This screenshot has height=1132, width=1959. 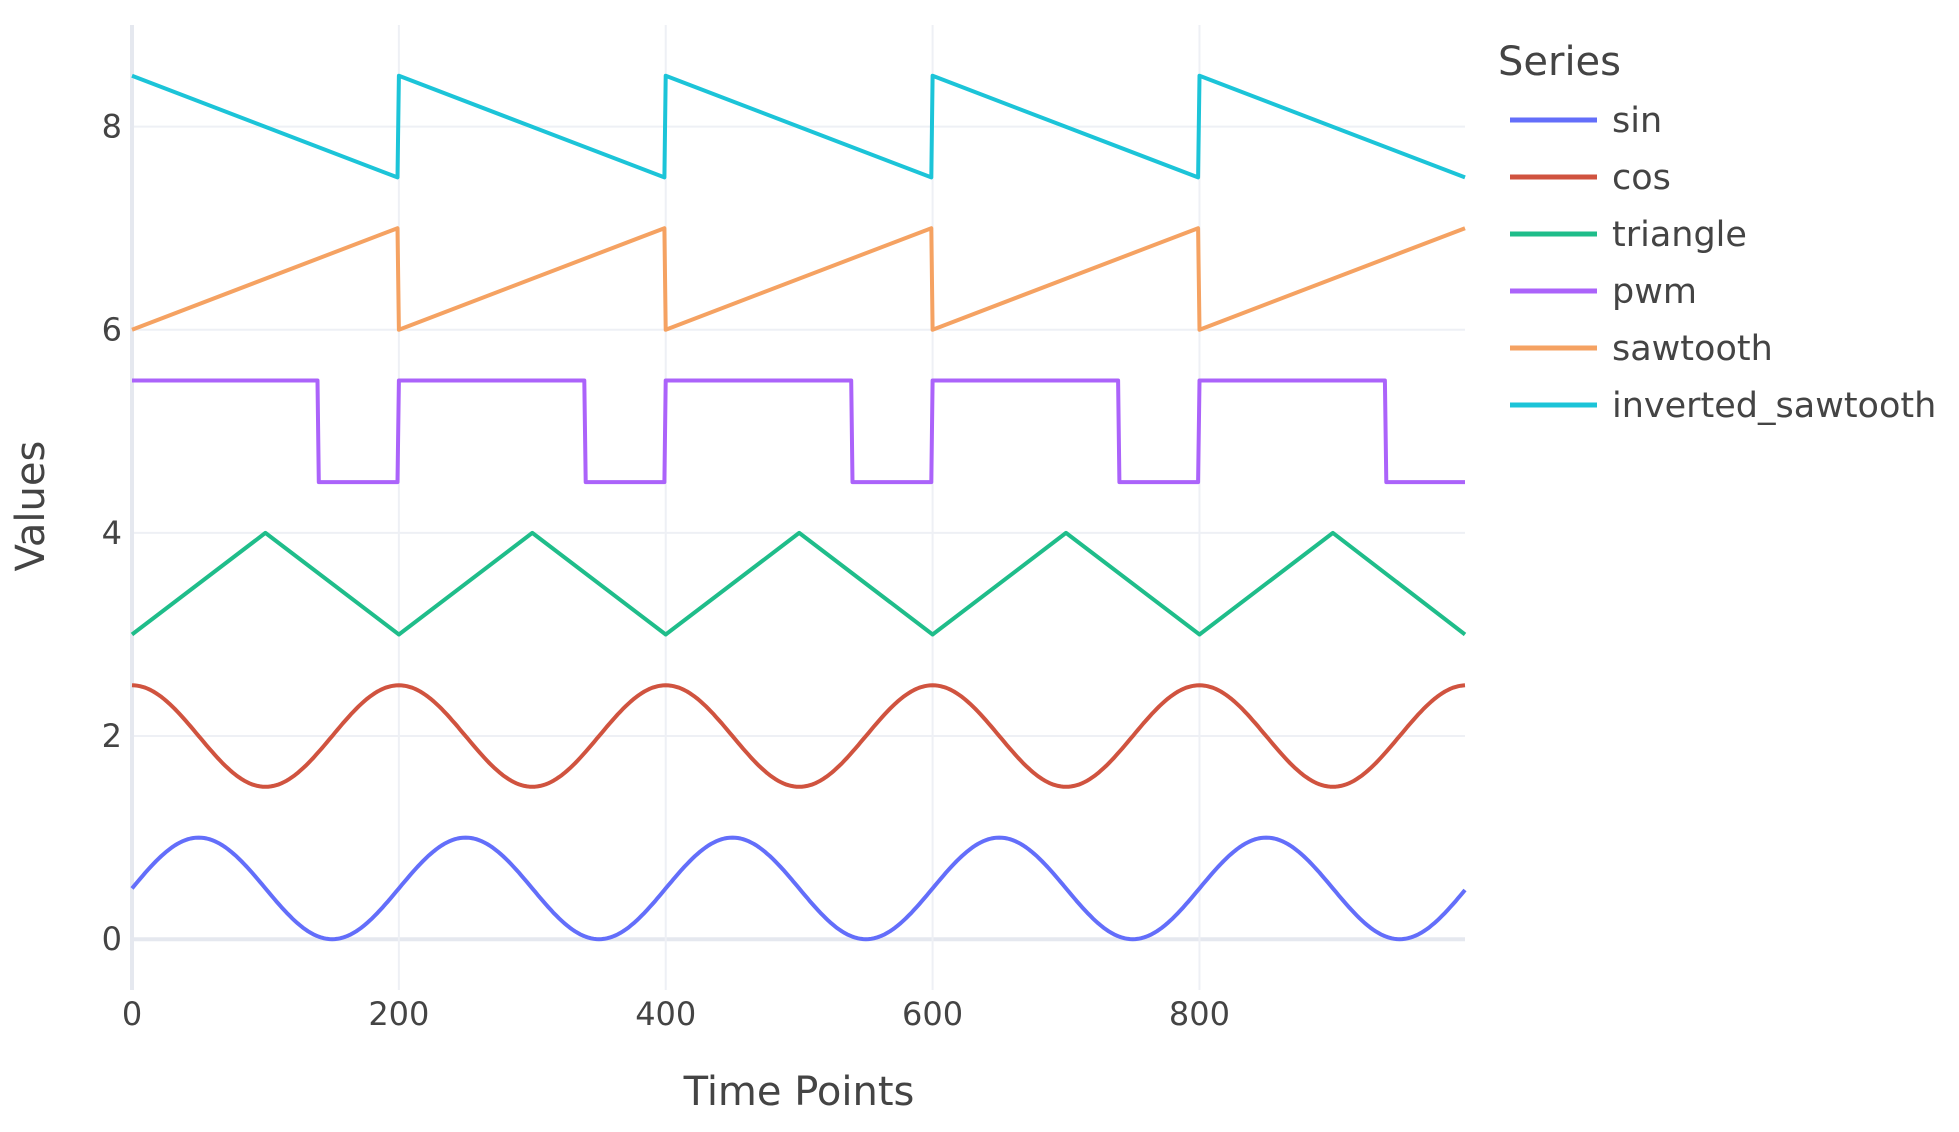 I want to click on series-line-sin, so click(x=798, y=888).